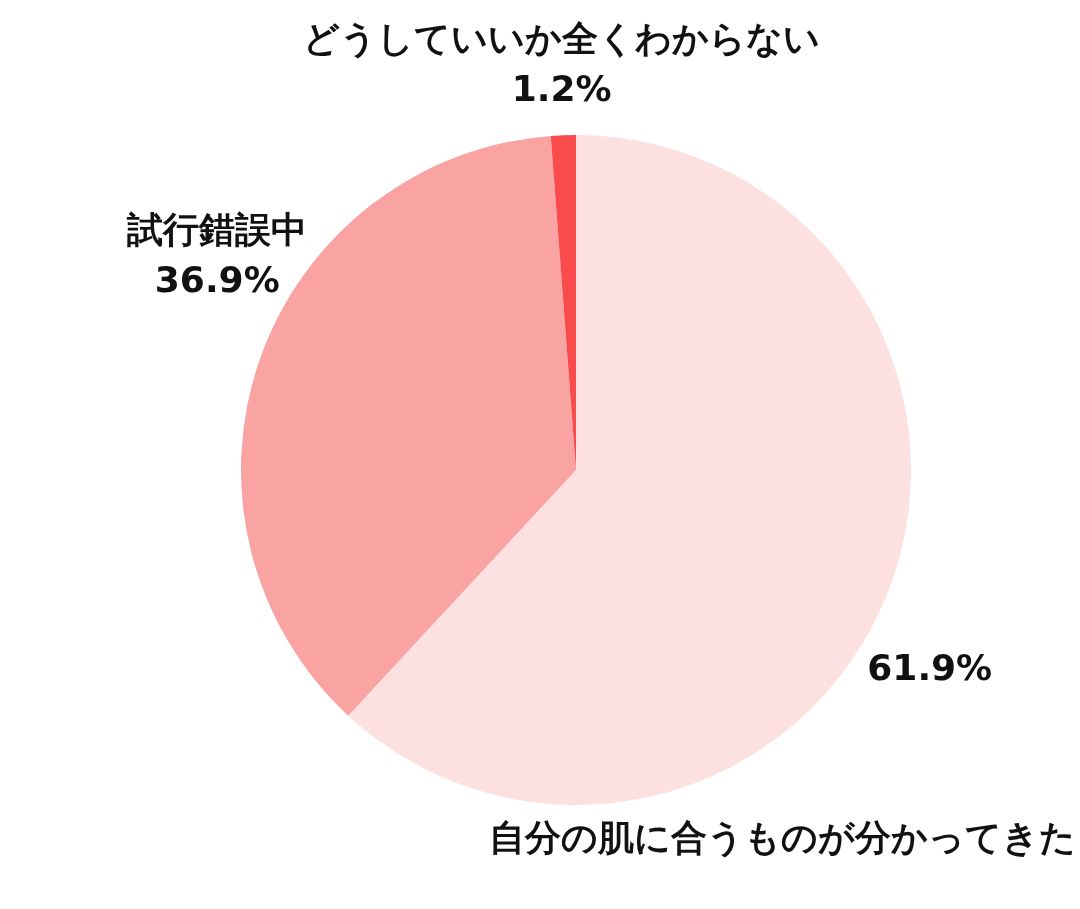 Image resolution: width=1080 pixels, height=909 pixels. What do you see at coordinates (782, 837) in the screenshot?
I see `slice-label: 自分の肌に合うものが分かってきた` at bounding box center [782, 837].